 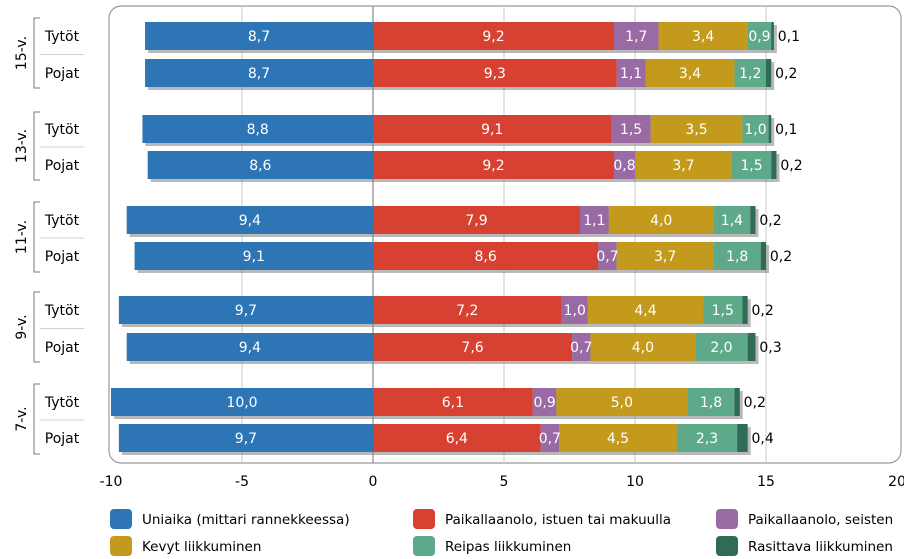 I want to click on data-label: 9,4, so click(x=250, y=348).